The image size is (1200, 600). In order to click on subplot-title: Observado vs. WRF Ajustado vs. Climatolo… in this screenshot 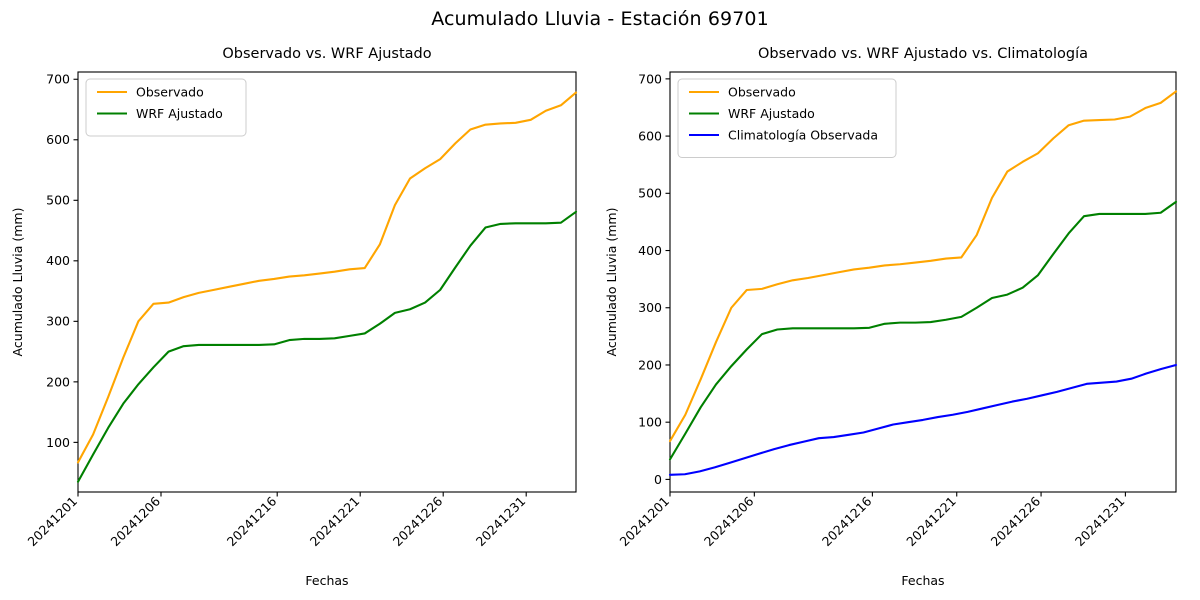, I will do `click(923, 54)`.